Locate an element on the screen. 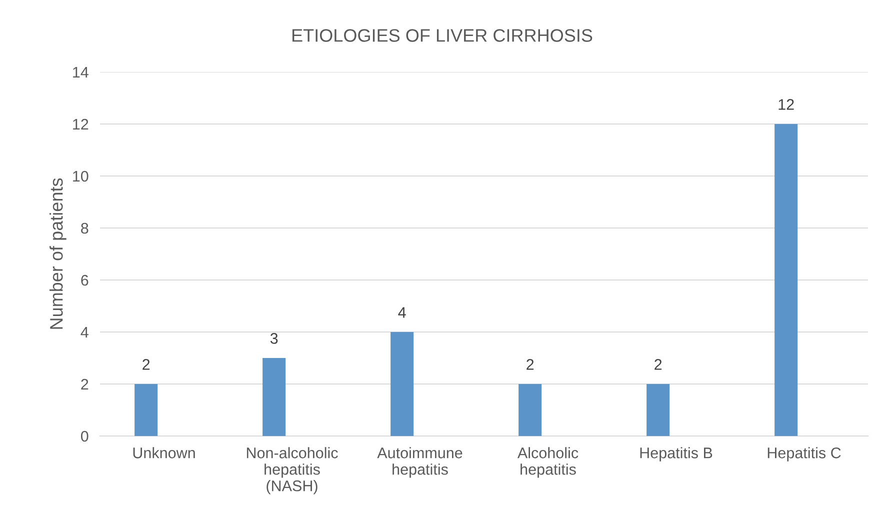 The image size is (884, 520). y-tick-label: 0 is located at coordinates (84, 436).